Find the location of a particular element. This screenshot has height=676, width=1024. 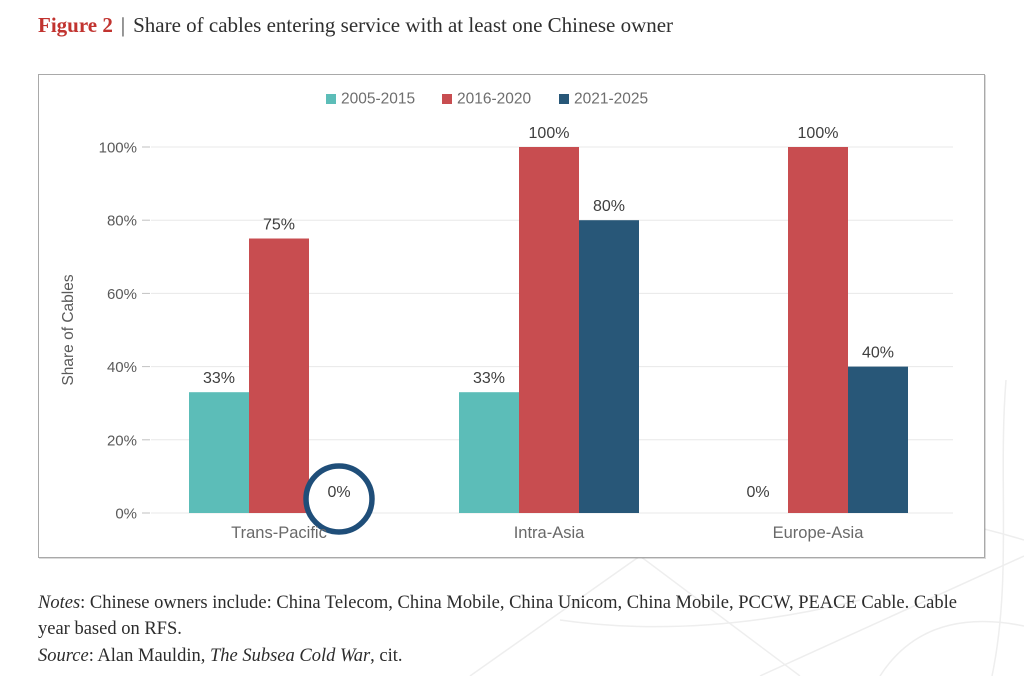

bar-2021-2025-intra-asia is located at coordinates (609, 366).